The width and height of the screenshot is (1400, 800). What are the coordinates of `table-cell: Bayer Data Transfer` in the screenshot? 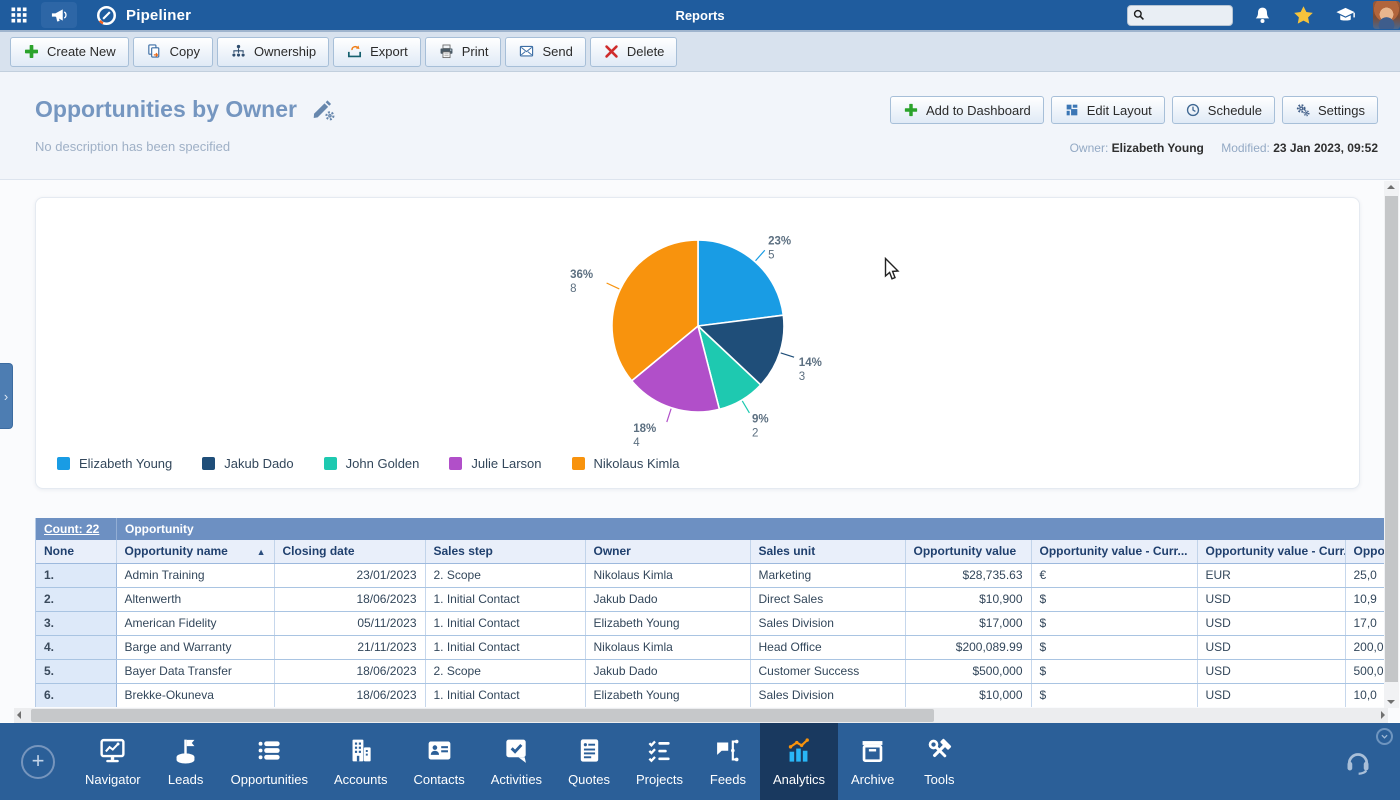 It's located at (195, 671).